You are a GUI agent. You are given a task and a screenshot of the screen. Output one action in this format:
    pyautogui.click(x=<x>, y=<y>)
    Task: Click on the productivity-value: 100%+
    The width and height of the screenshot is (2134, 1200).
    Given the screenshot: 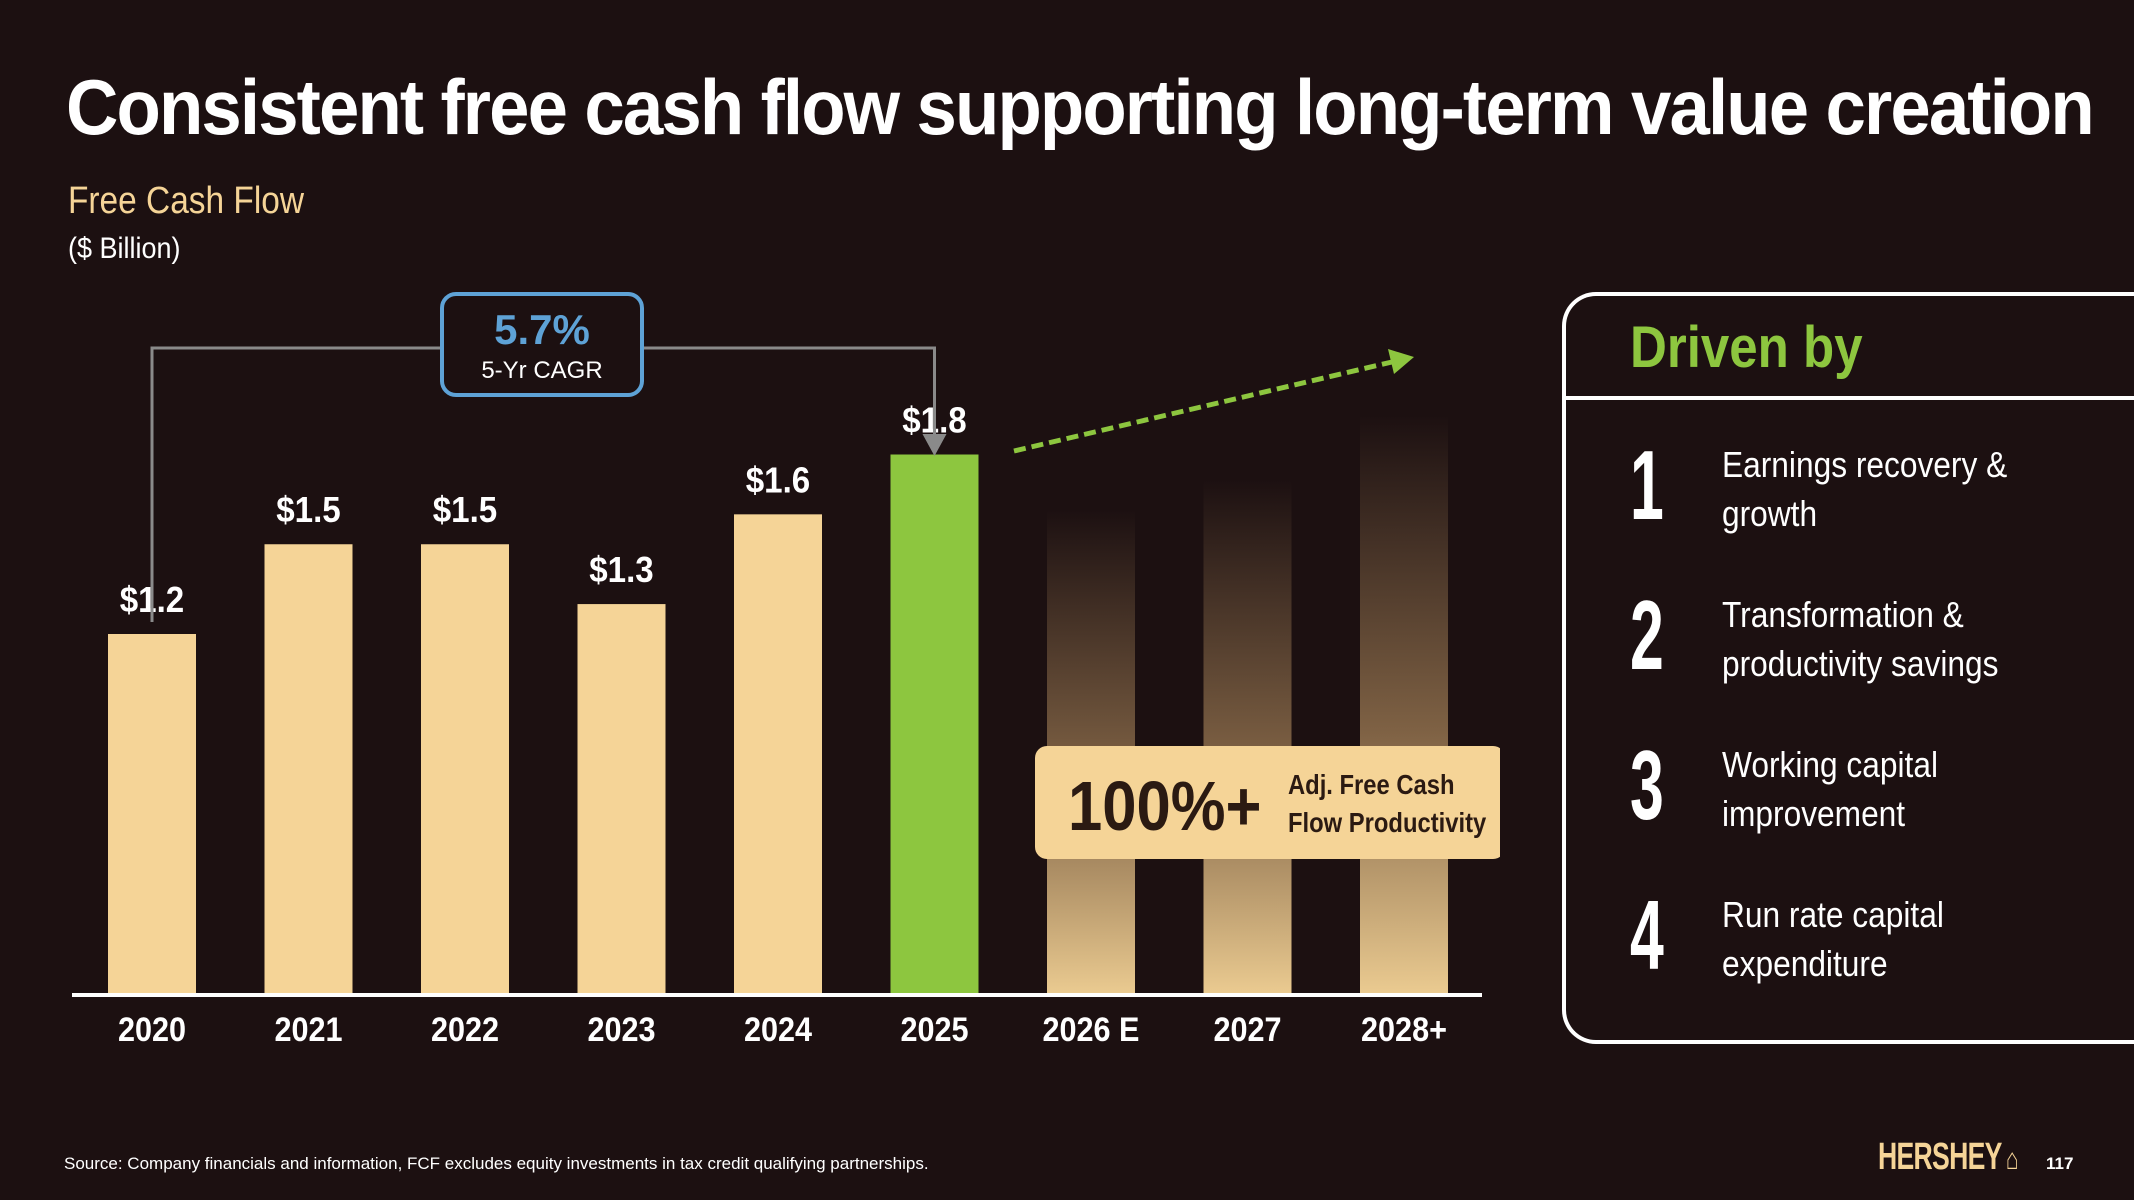 What is the action you would take?
    pyautogui.click(x=1164, y=805)
    